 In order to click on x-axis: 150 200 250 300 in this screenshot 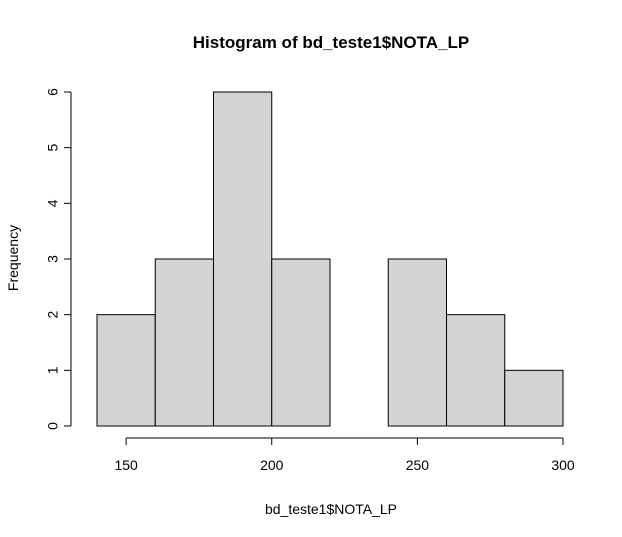, I will do `click(344, 455)`.